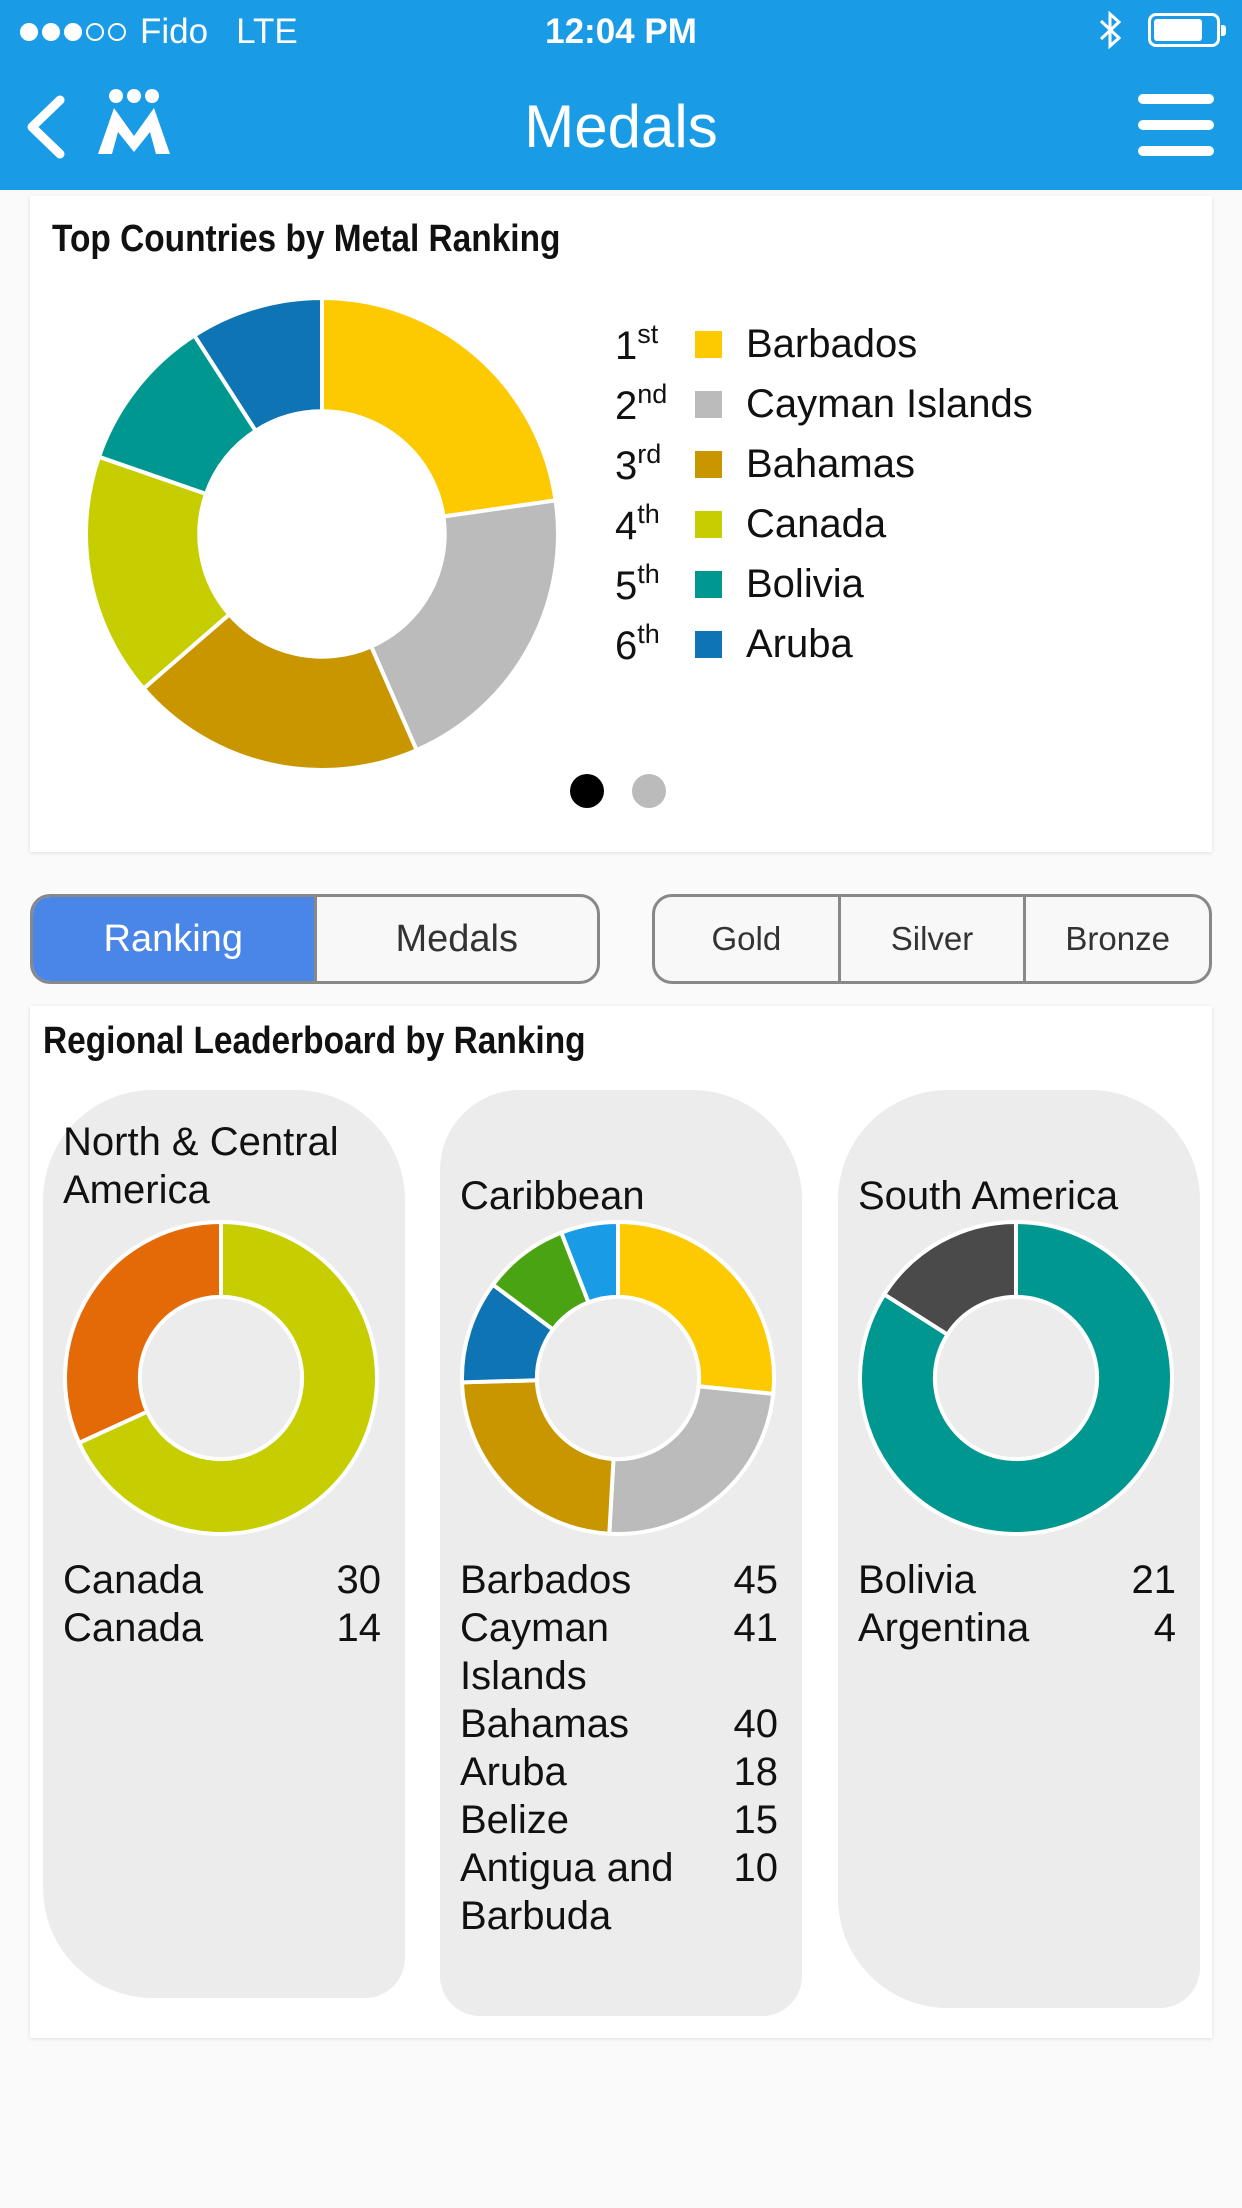 This screenshot has width=1242, height=2208. I want to click on page-title: Medals, so click(621, 126).